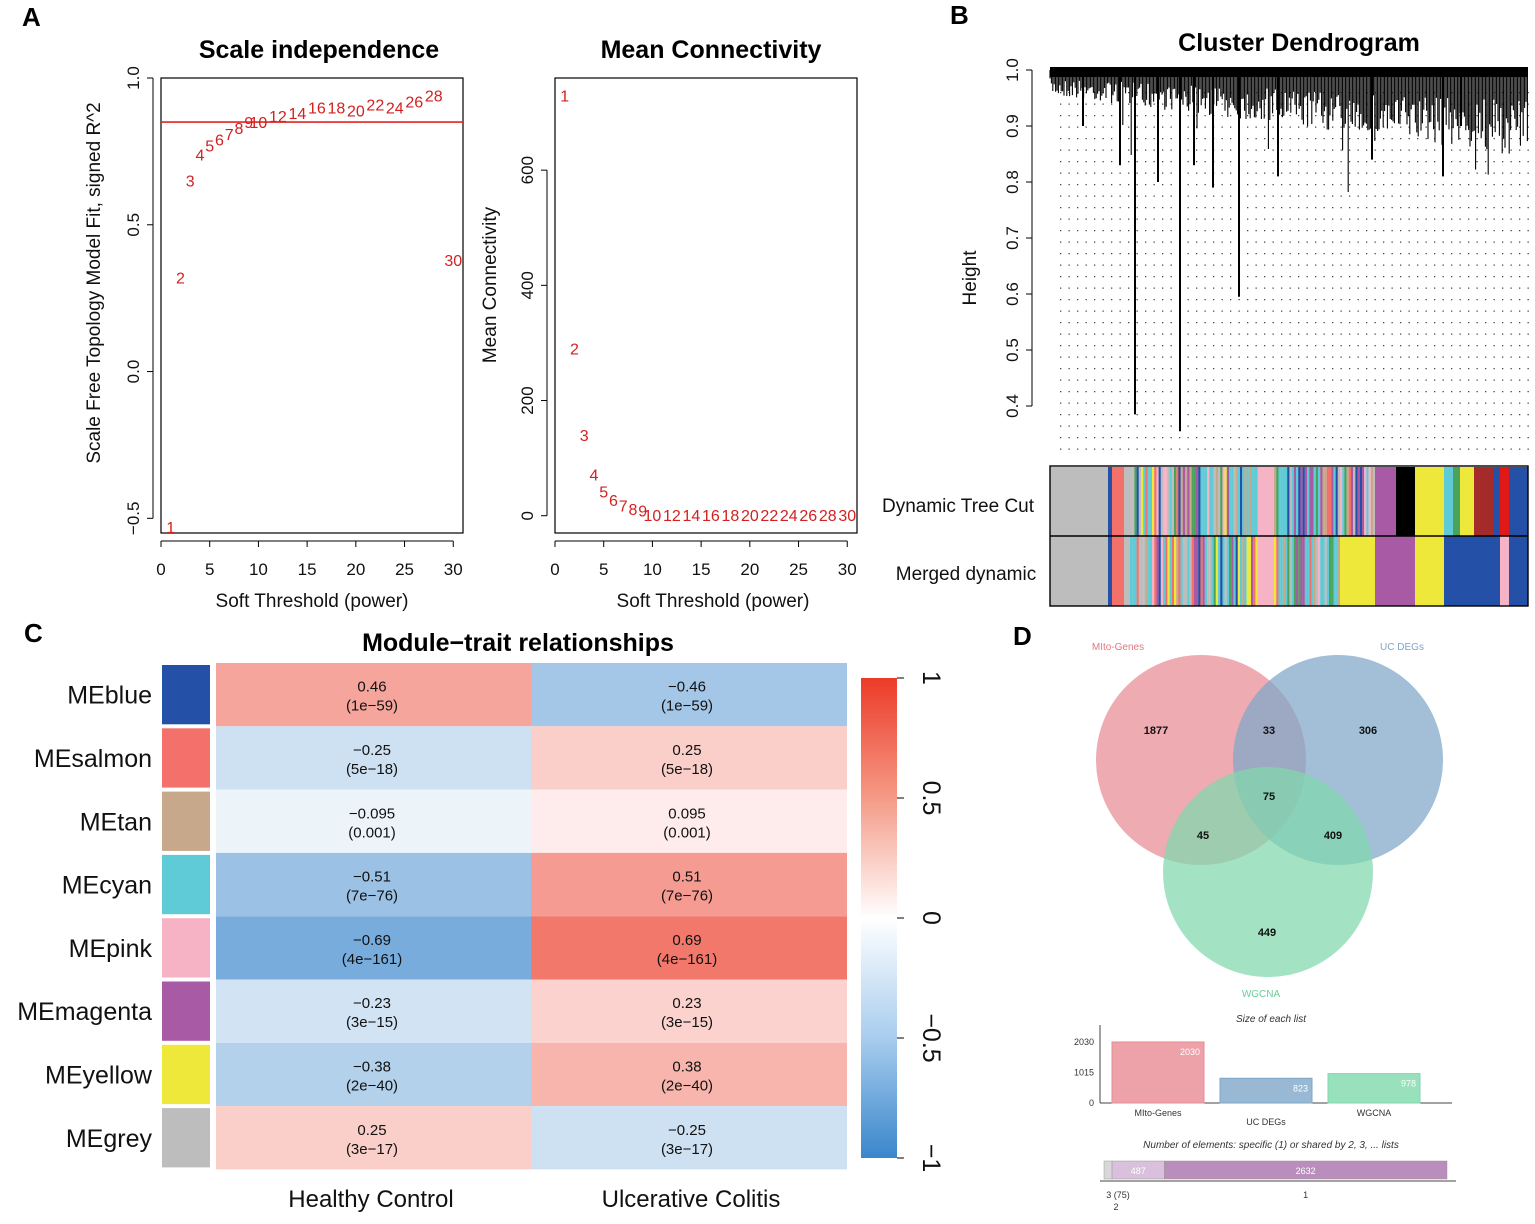 The height and width of the screenshot is (1224, 1535). Describe the element at coordinates (879, 918) in the screenshot. I see `color-legend-bar` at that location.